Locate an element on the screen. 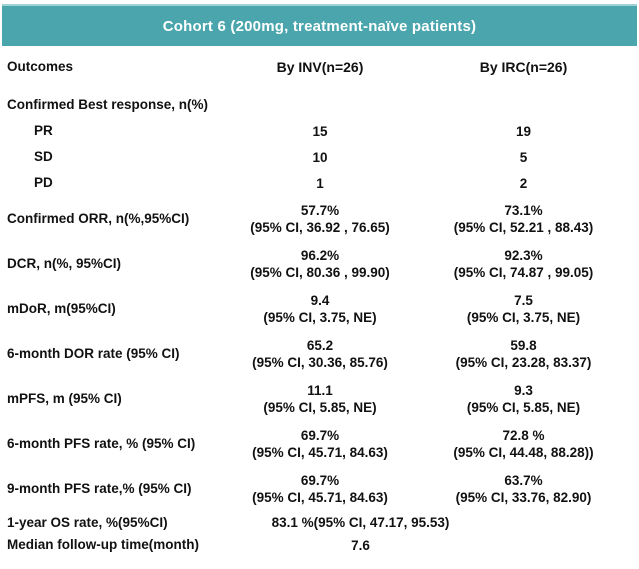  span-value: 7.6 is located at coordinates (360, 545).